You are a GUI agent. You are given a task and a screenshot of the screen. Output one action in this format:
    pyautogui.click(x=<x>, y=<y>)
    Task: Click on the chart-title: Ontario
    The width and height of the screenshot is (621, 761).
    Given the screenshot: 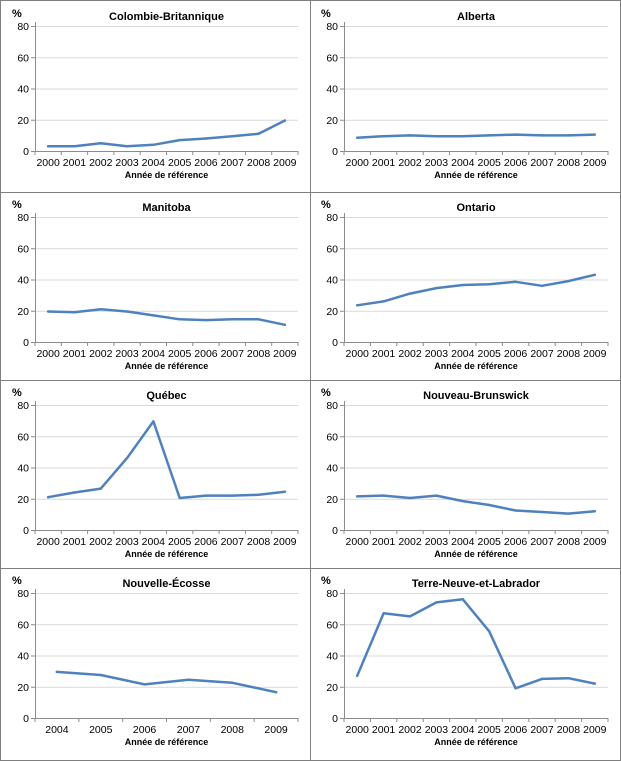 What is the action you would take?
    pyautogui.click(x=475, y=208)
    